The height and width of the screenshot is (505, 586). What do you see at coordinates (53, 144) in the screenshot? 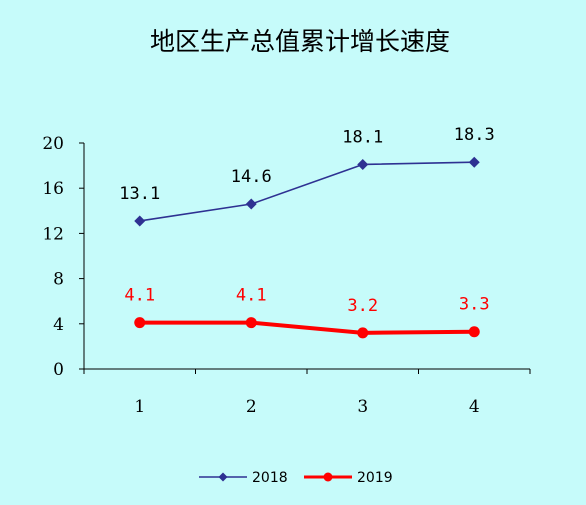
I see `y-tick-label: 20` at bounding box center [53, 144].